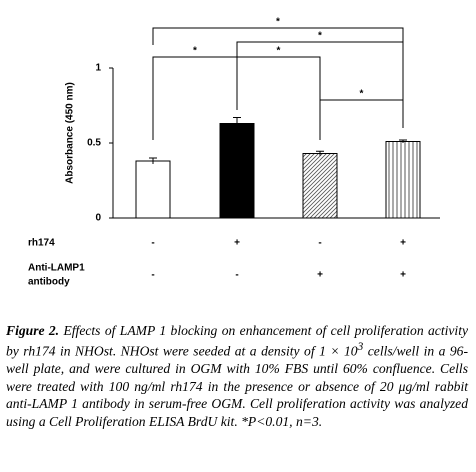  I want to click on y-tick-label: 1, so click(98, 68).